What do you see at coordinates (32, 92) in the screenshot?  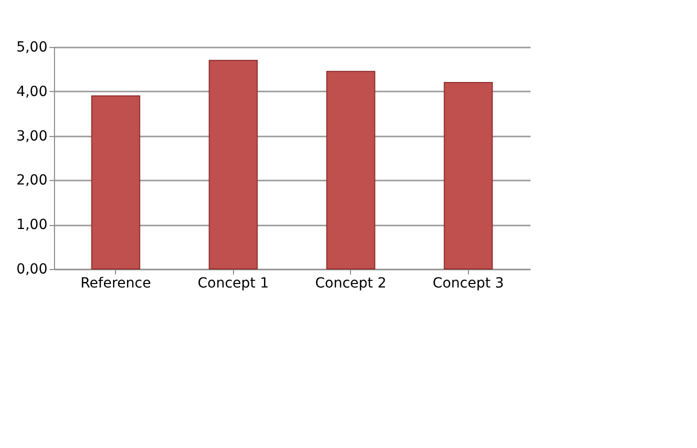 I see `y-tick-label: 4,00` at bounding box center [32, 92].